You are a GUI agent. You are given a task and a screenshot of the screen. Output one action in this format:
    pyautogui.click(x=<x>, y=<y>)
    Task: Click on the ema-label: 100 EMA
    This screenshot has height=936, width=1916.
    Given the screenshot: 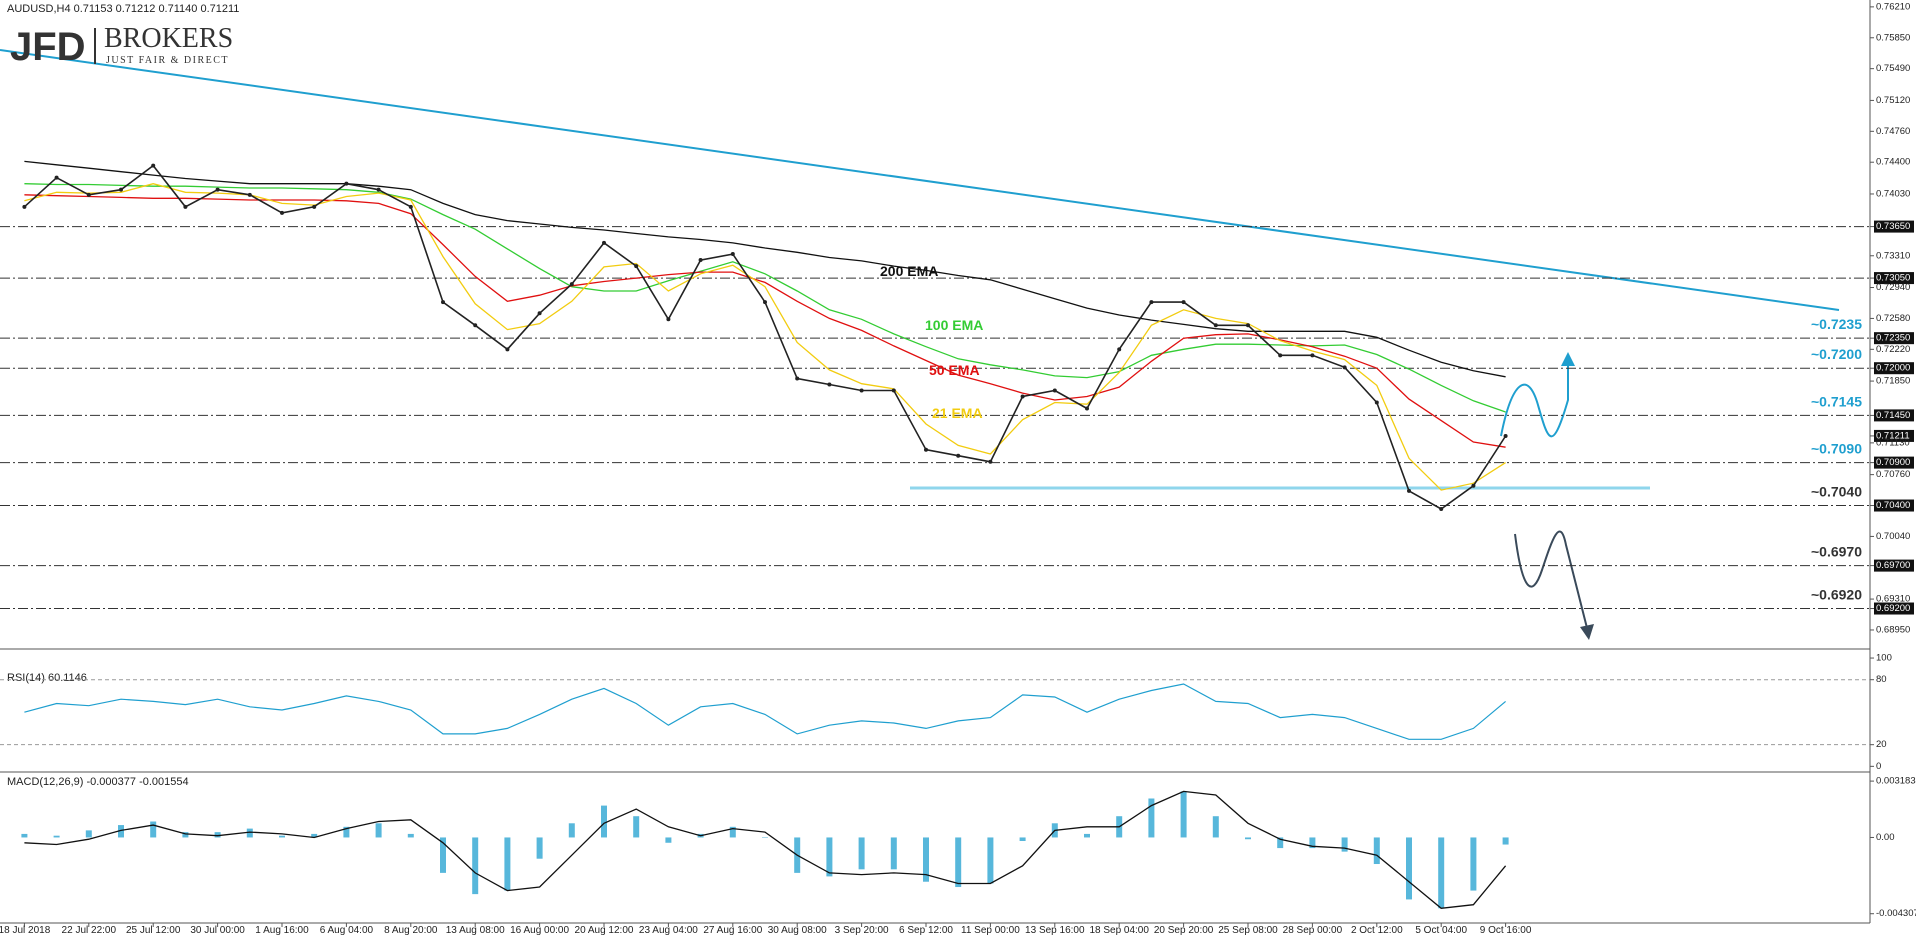 What is the action you would take?
    pyautogui.click(x=954, y=325)
    